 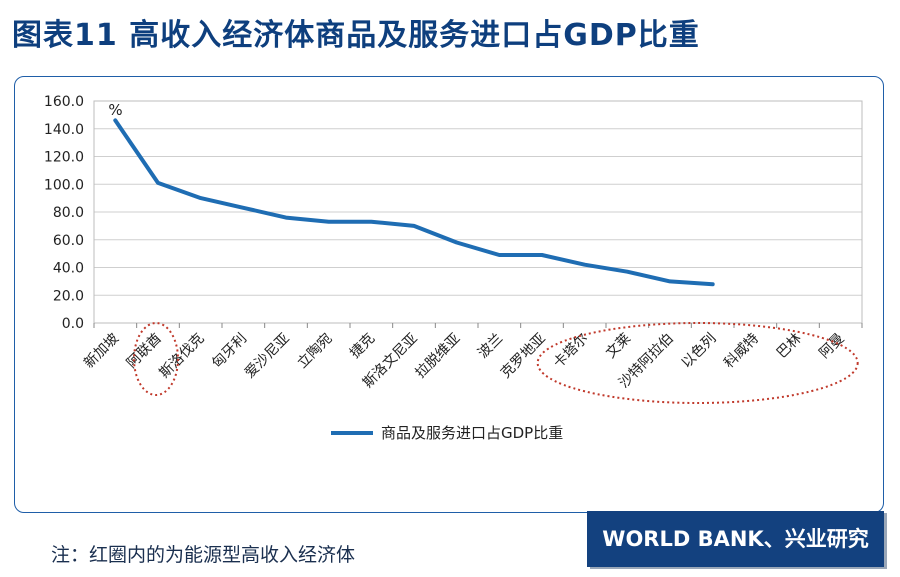 I want to click on x-tick-label: 卡塔尔, so click(x=570, y=351).